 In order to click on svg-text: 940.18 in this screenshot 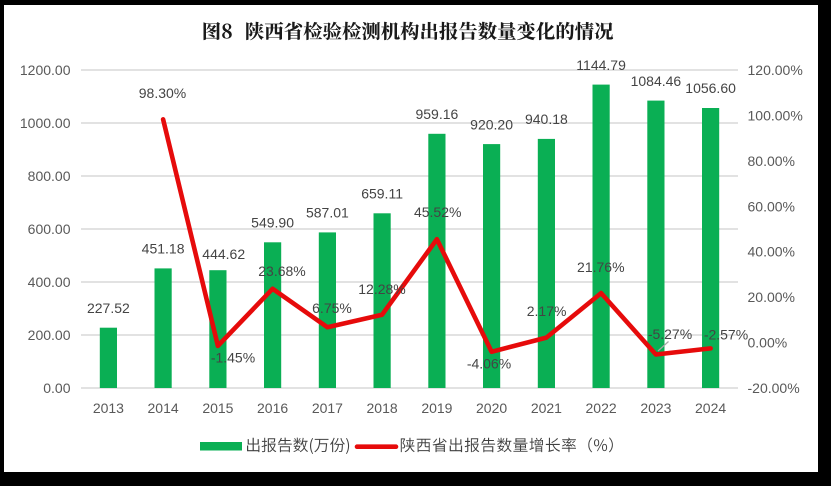, I will do `click(546, 119)`.